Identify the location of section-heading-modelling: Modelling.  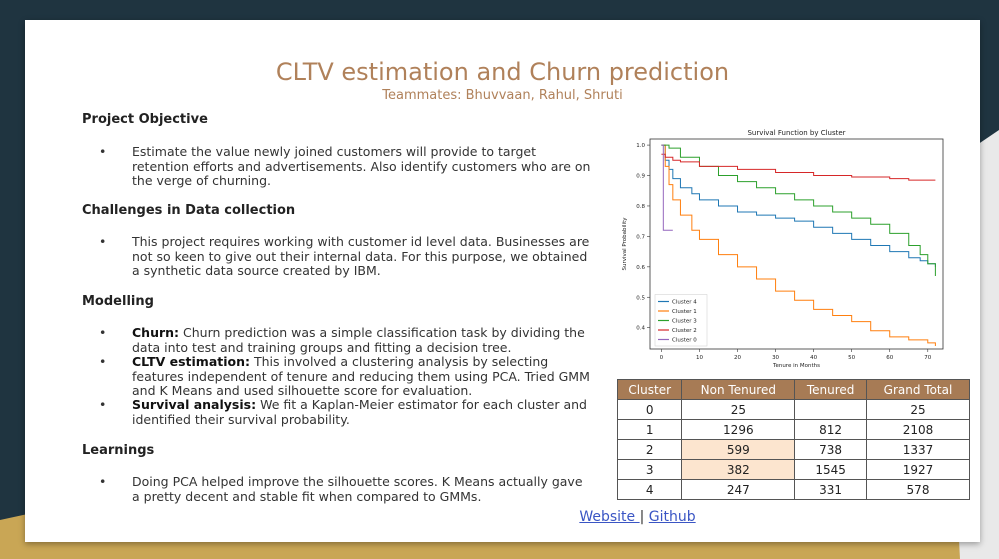
(118, 301).